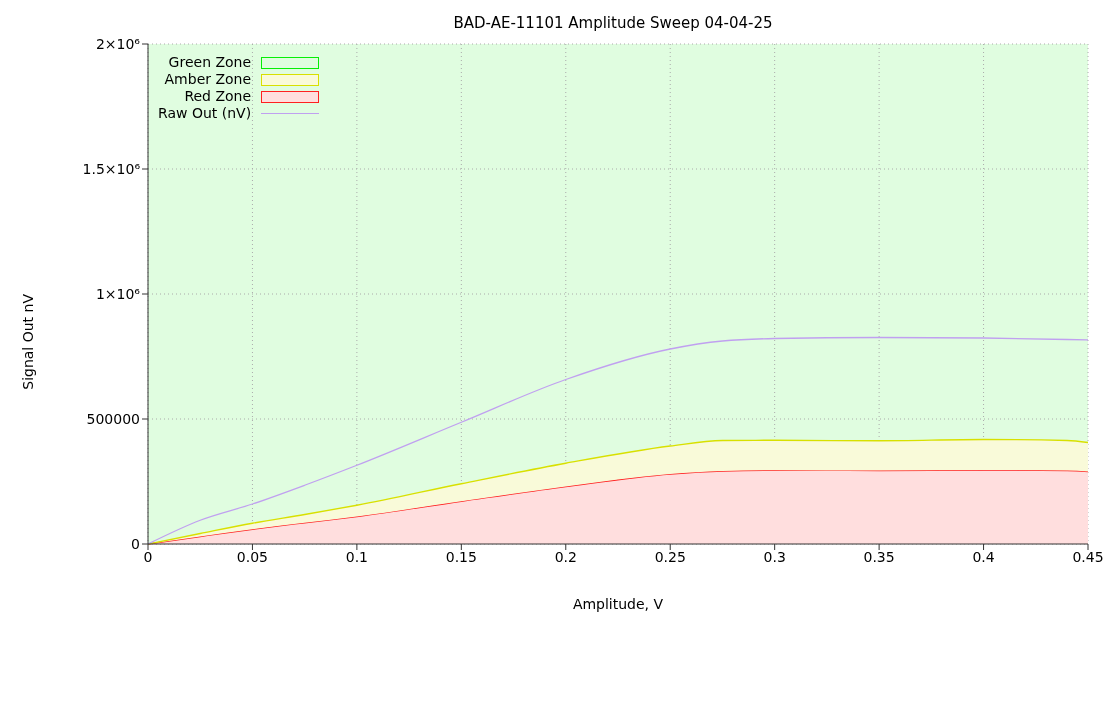 The image size is (1113, 713). I want to click on legend-label: Red Zone, so click(218, 96).